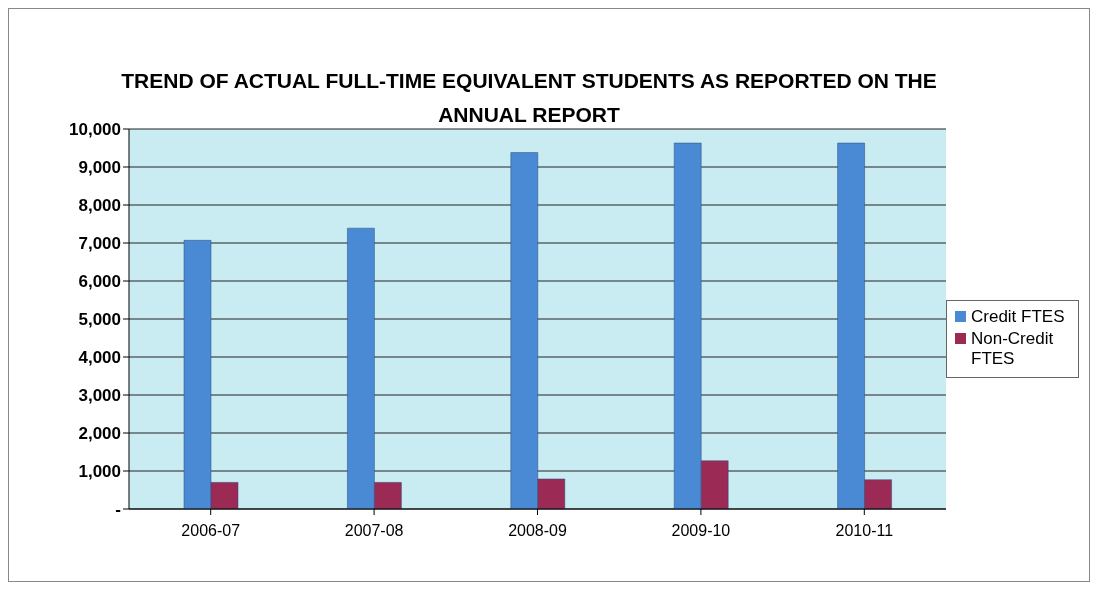 The image size is (1100, 592). What do you see at coordinates (99, 358) in the screenshot?
I see `y-tick-label: 4,000` at bounding box center [99, 358].